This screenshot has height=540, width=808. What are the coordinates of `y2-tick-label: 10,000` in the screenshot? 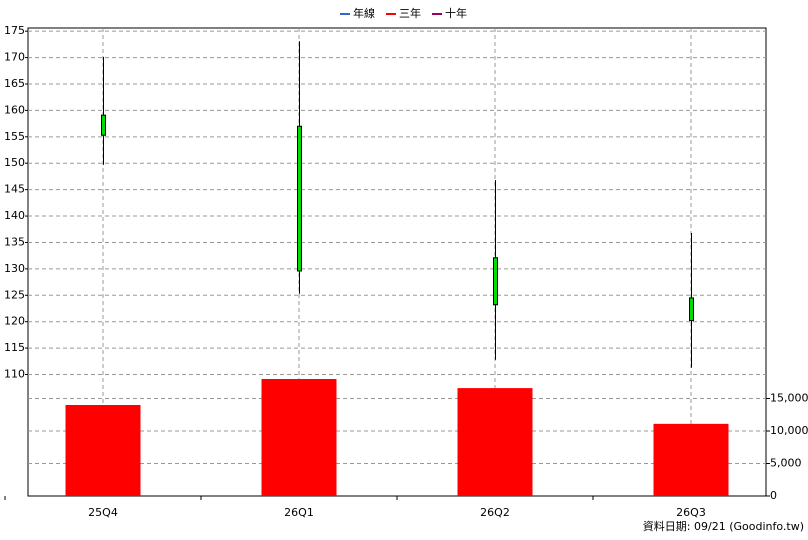 It's located at (789, 430).